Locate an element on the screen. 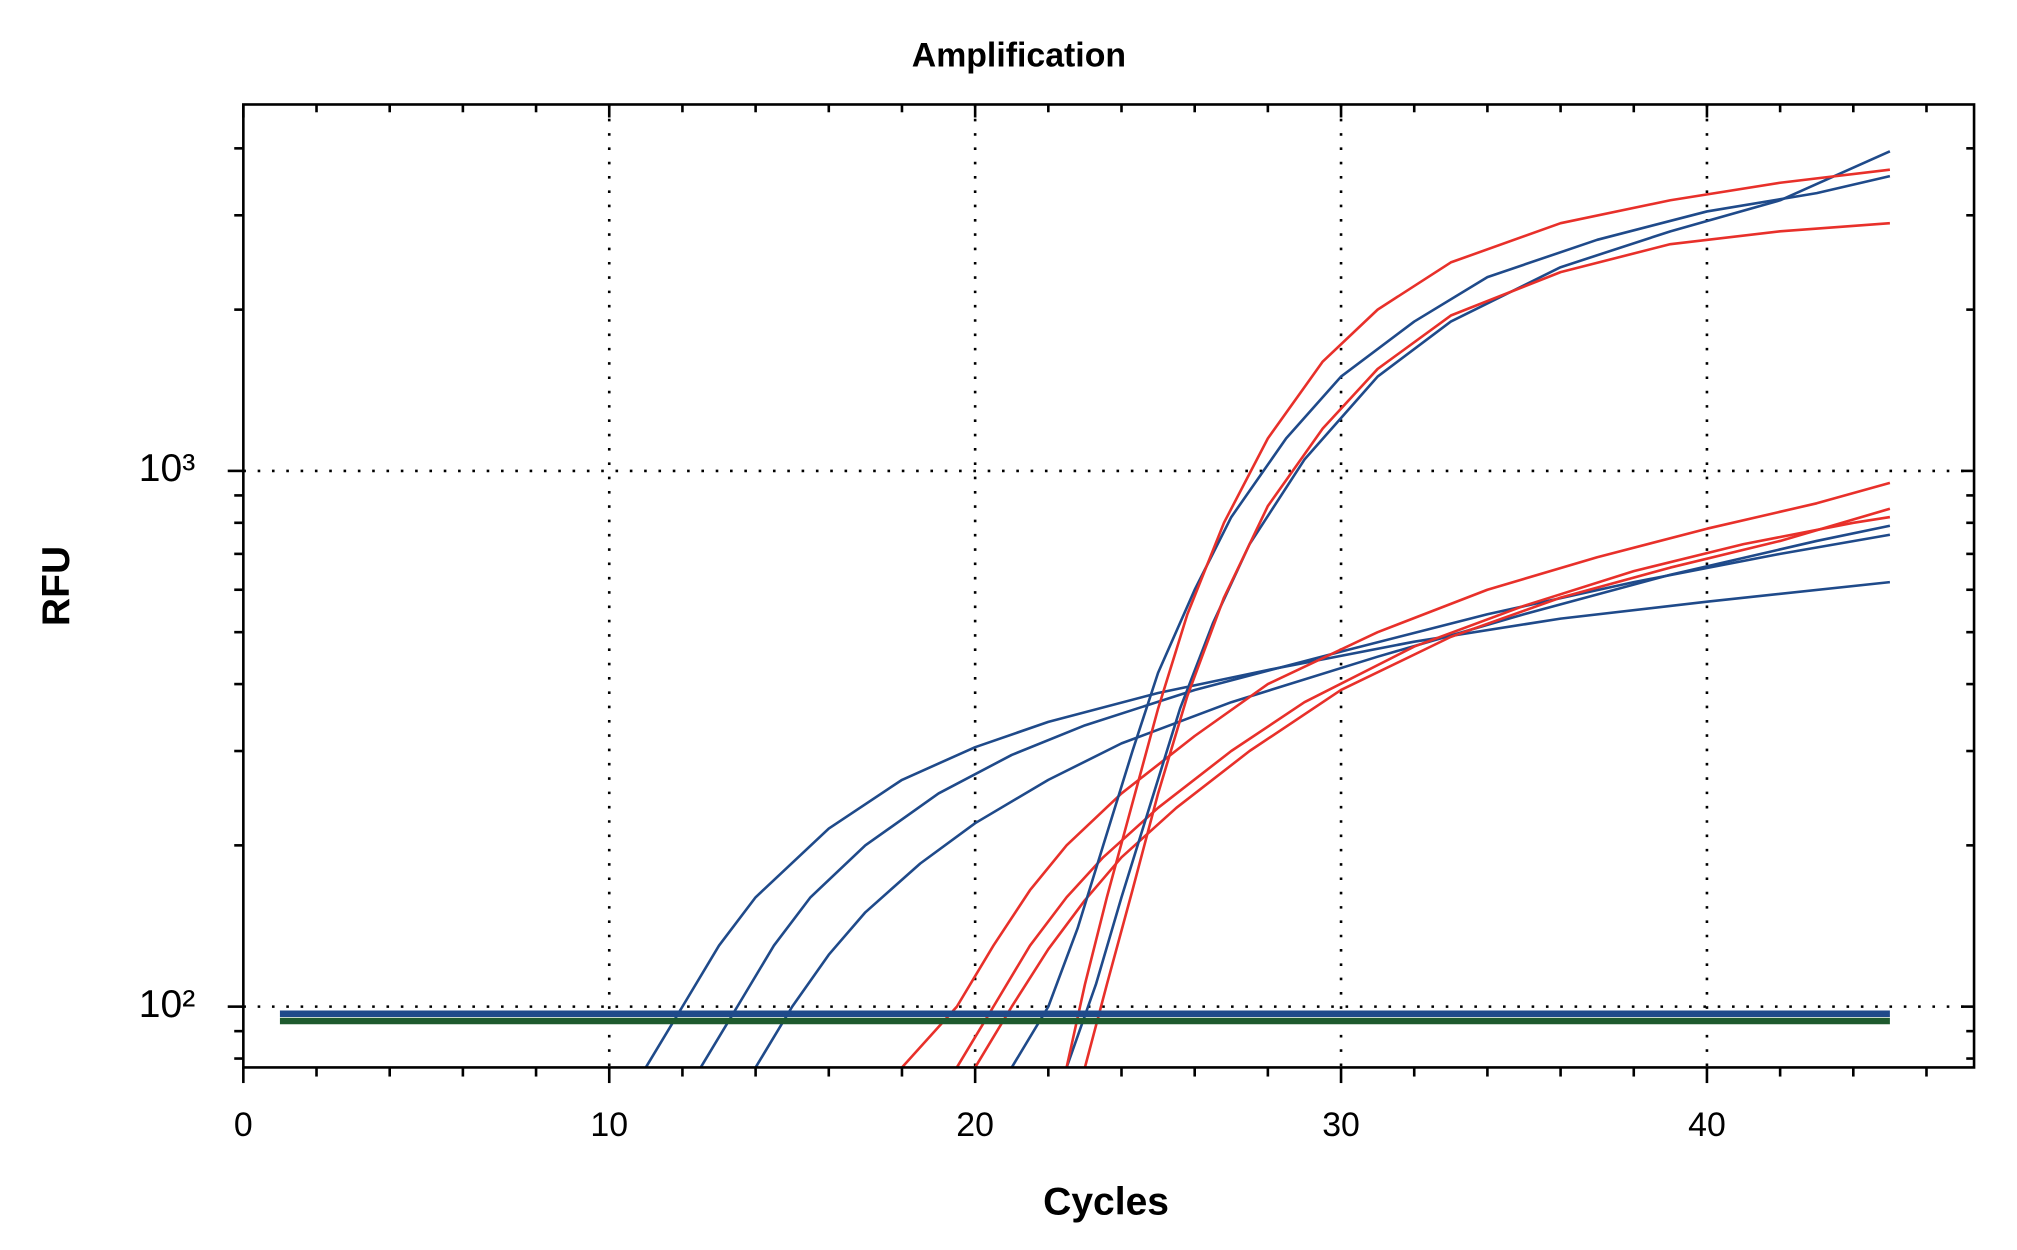 The width and height of the screenshot is (2017, 1250). x-axis-label: Cycles is located at coordinates (1106, 1201).